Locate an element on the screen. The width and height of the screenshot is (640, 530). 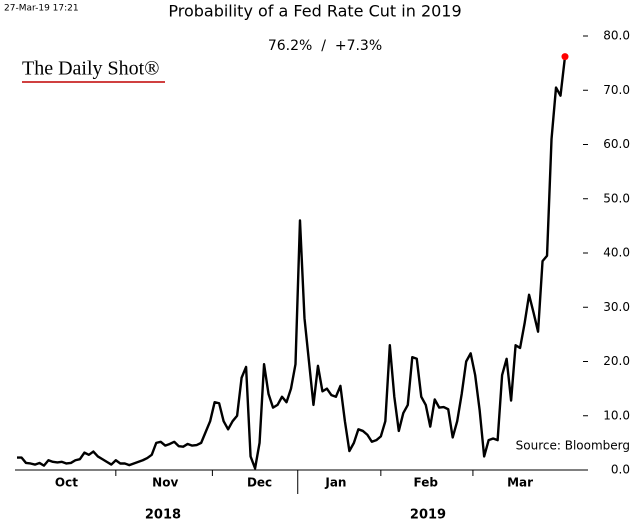
last-point is located at coordinates (565, 57).